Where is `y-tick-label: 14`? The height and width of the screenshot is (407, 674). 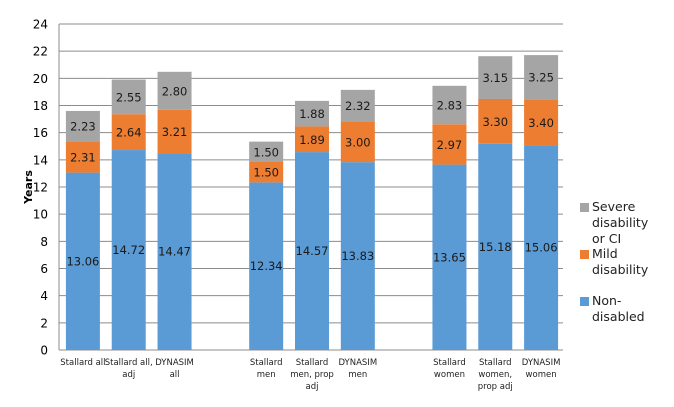 y-tick-label: 14 is located at coordinates (40, 160).